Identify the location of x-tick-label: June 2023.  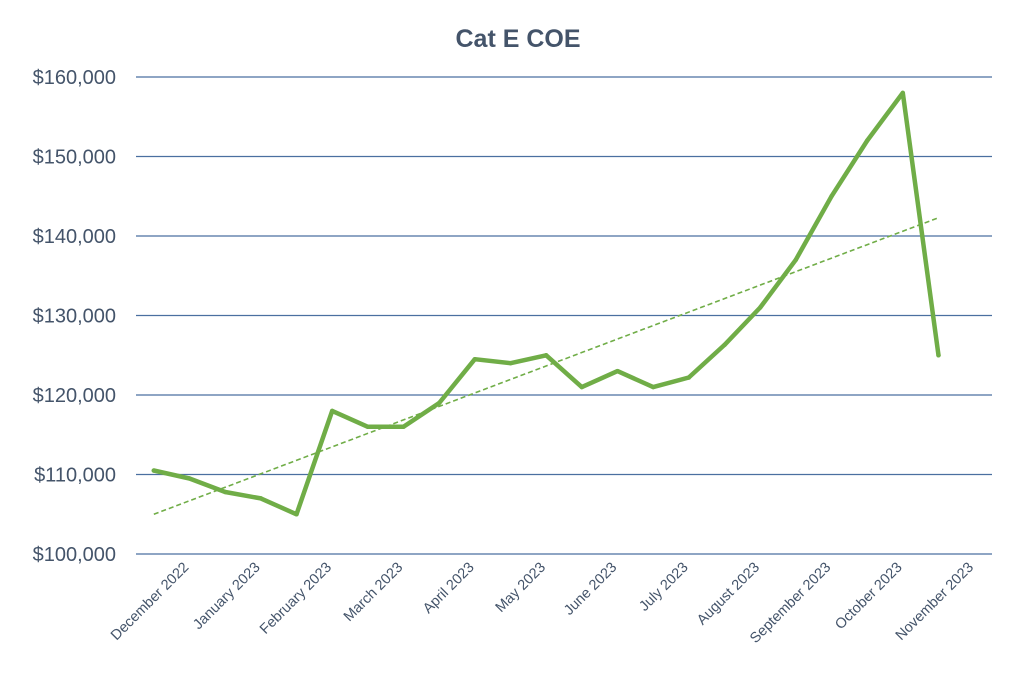
(590, 589).